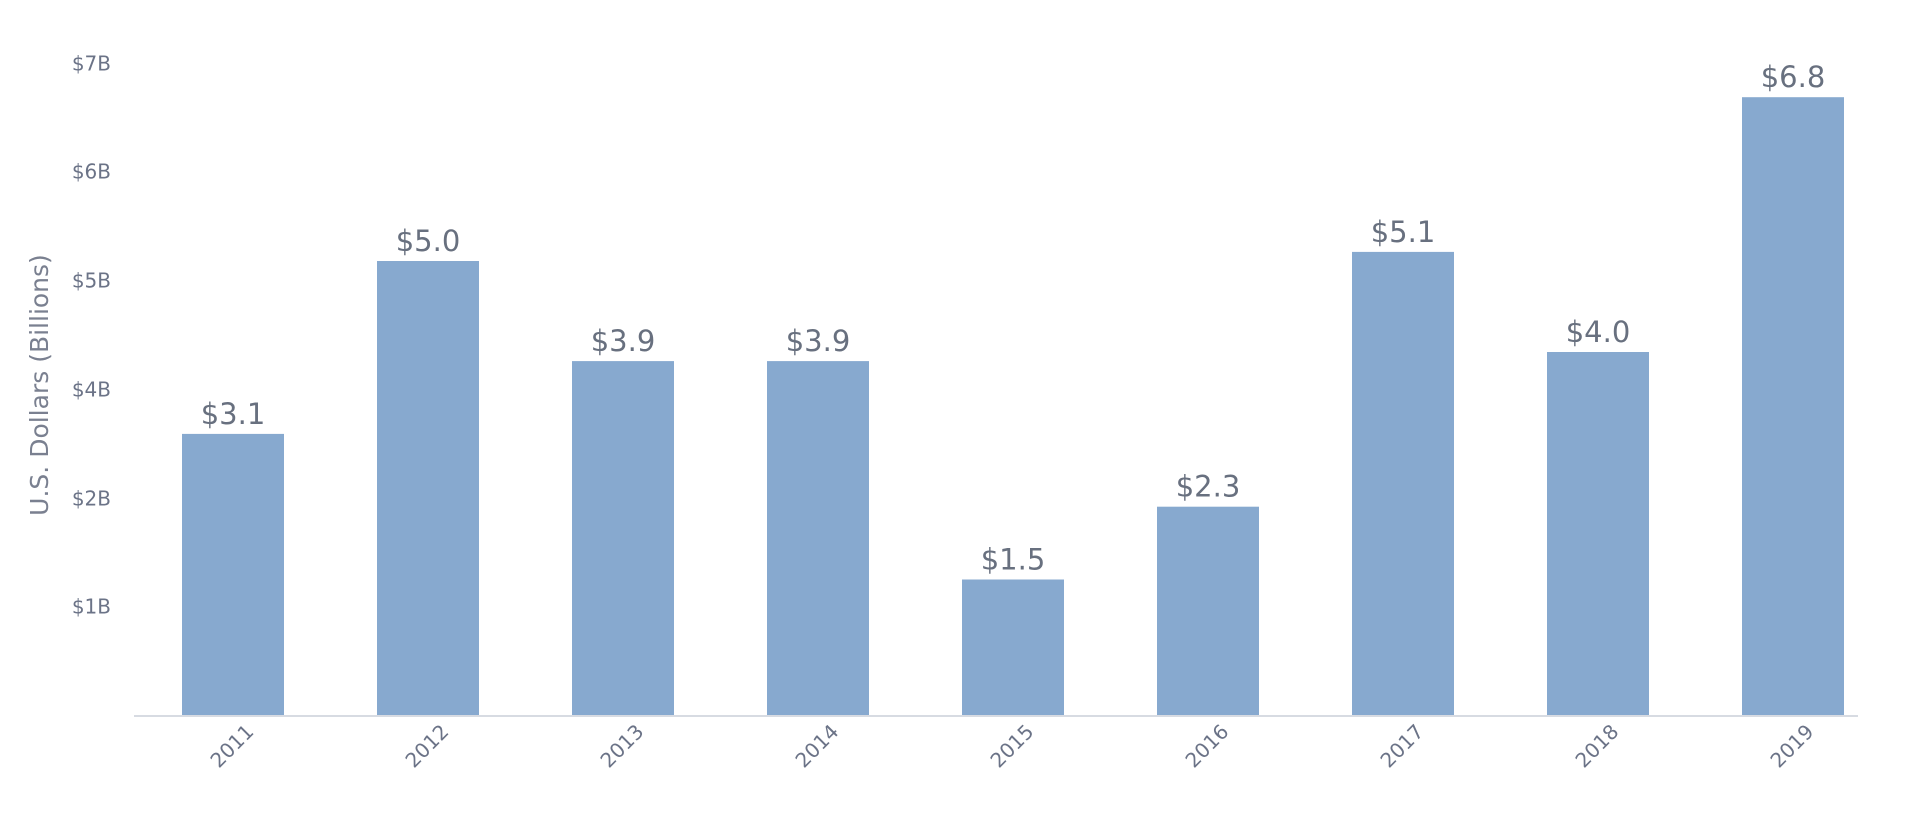  What do you see at coordinates (91, 390) in the screenshot?
I see `y-tick-label: $4B` at bounding box center [91, 390].